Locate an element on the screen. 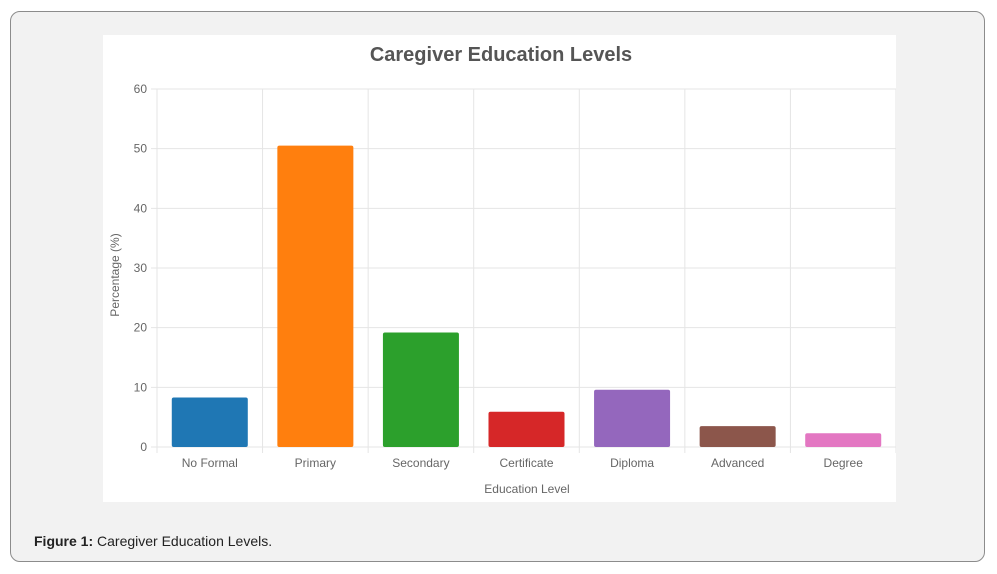 The width and height of the screenshot is (997, 574). x-tick-label: Certificate is located at coordinates (526, 463).